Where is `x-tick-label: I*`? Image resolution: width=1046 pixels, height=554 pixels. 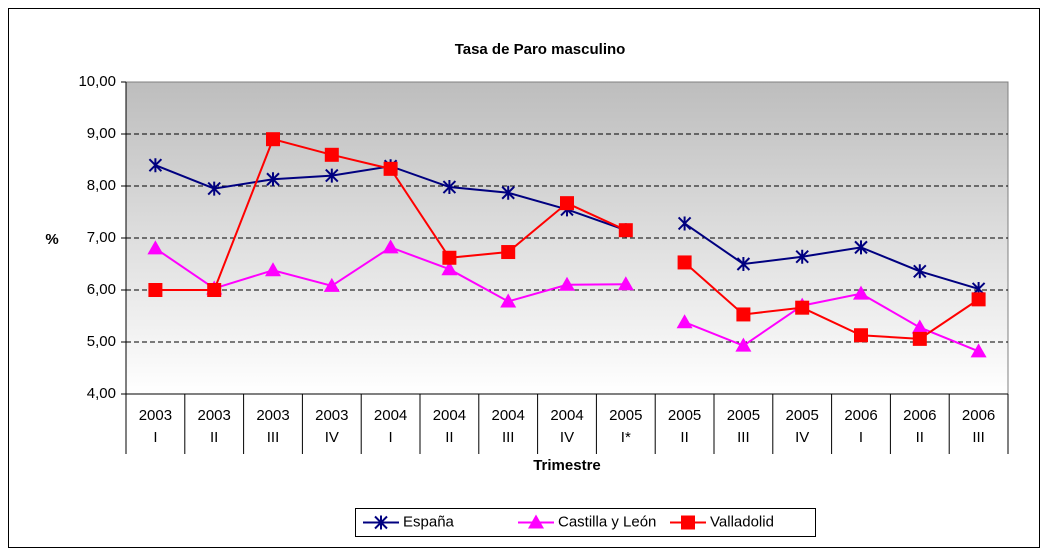
x-tick-label: I* is located at coordinates (626, 437).